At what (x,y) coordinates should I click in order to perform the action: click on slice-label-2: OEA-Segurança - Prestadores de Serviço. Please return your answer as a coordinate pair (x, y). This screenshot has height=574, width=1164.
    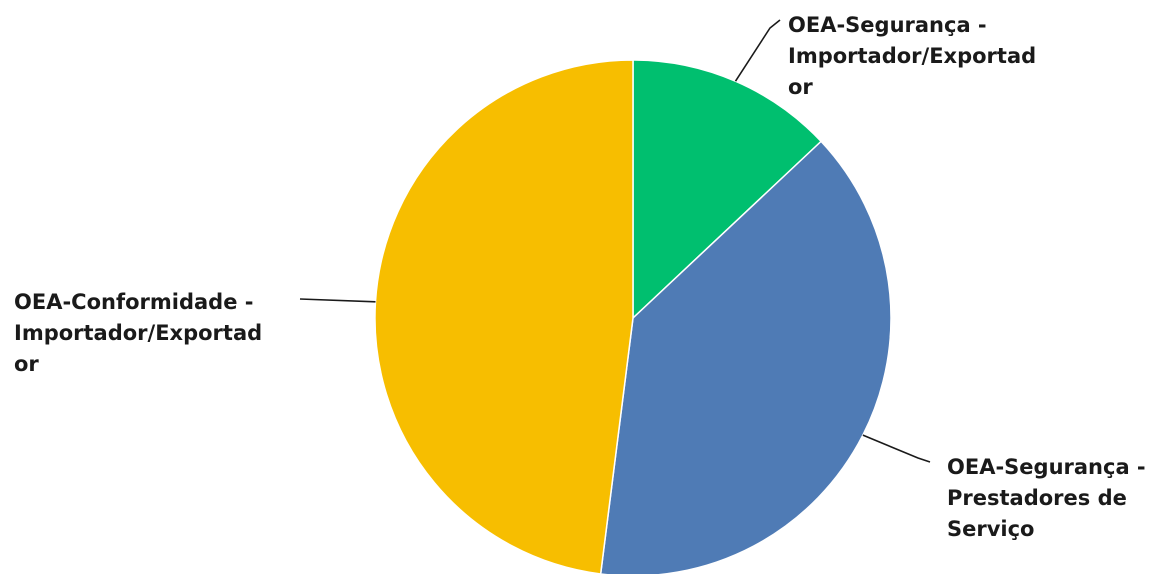
    Looking at the image, I should click on (1046, 498).